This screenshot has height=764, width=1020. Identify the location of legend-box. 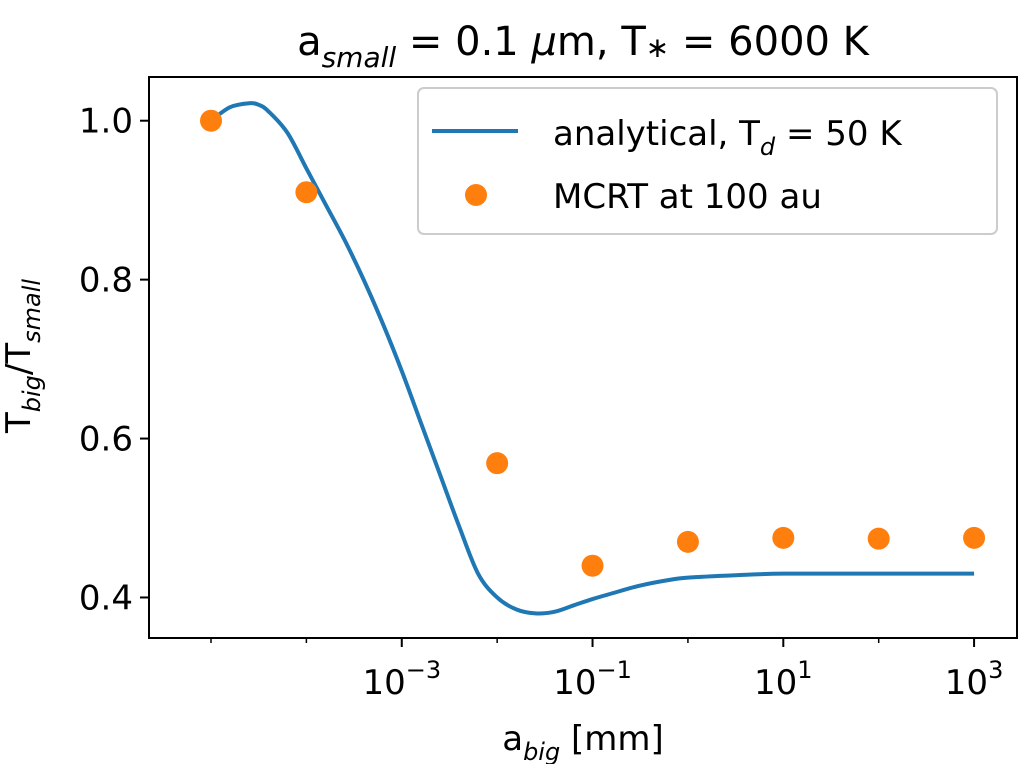
(707, 161).